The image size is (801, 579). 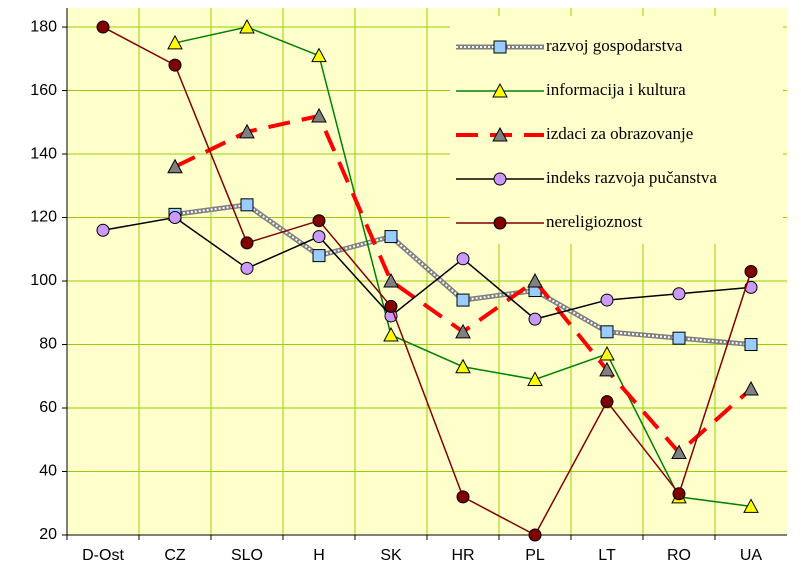 What do you see at coordinates (43, 280) in the screenshot?
I see `y-tick-label: 100` at bounding box center [43, 280].